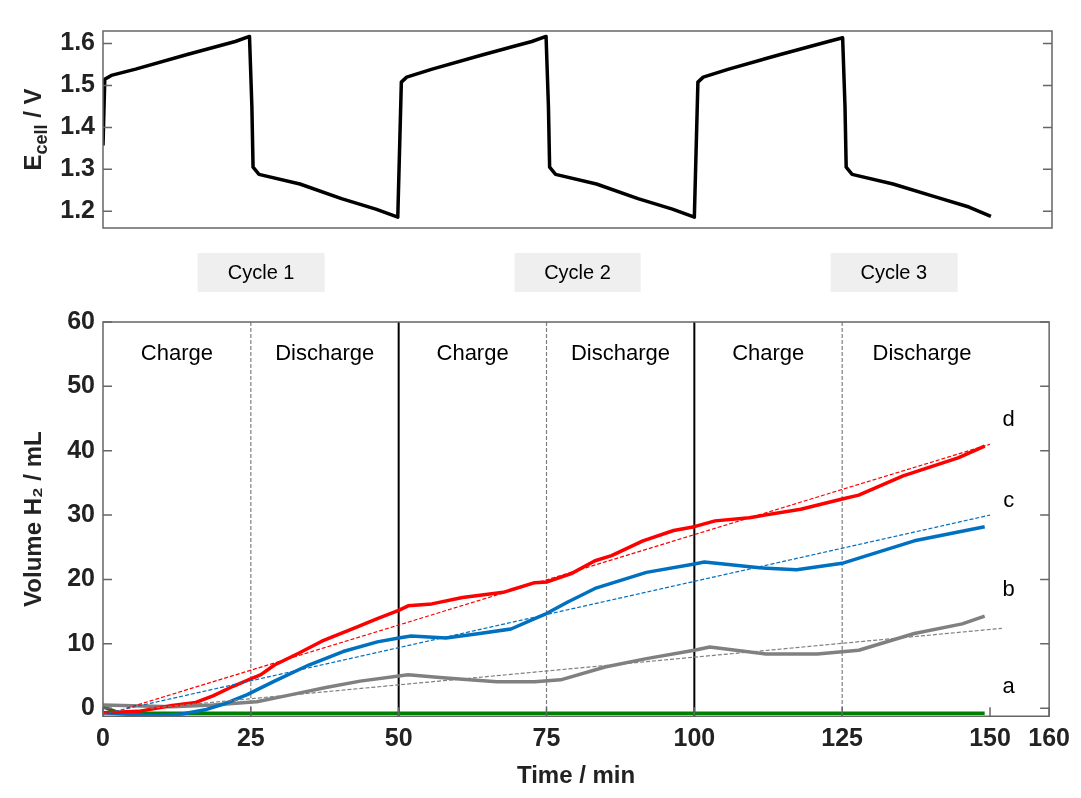 The width and height of the screenshot is (1081, 798). Describe the element at coordinates (1009, 686) in the screenshot. I see `series-label: a` at that location.